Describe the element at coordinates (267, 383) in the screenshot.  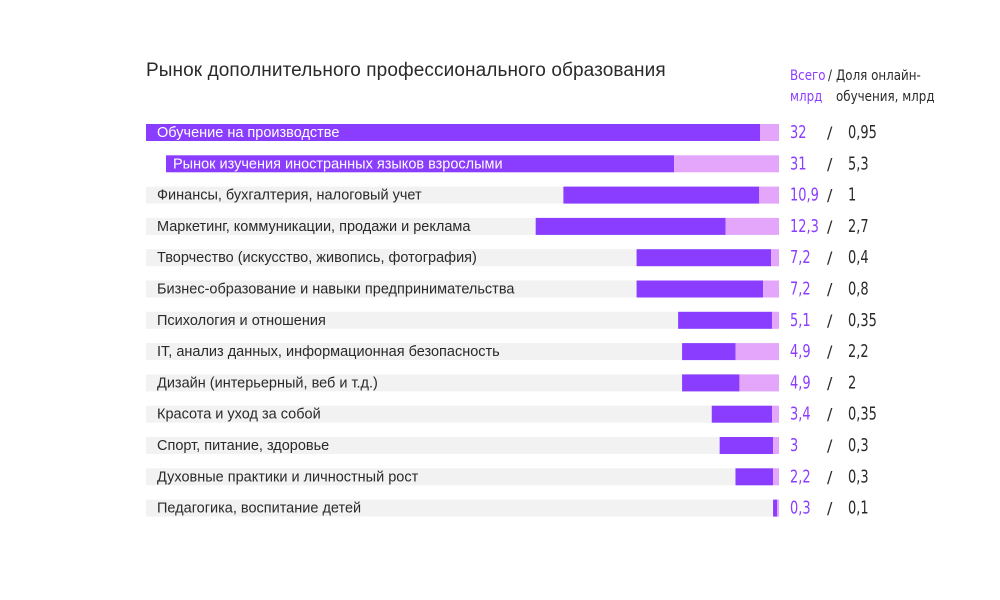
I see `category-label: Дизайн (интерьерный, веб и т.д.)` at that location.